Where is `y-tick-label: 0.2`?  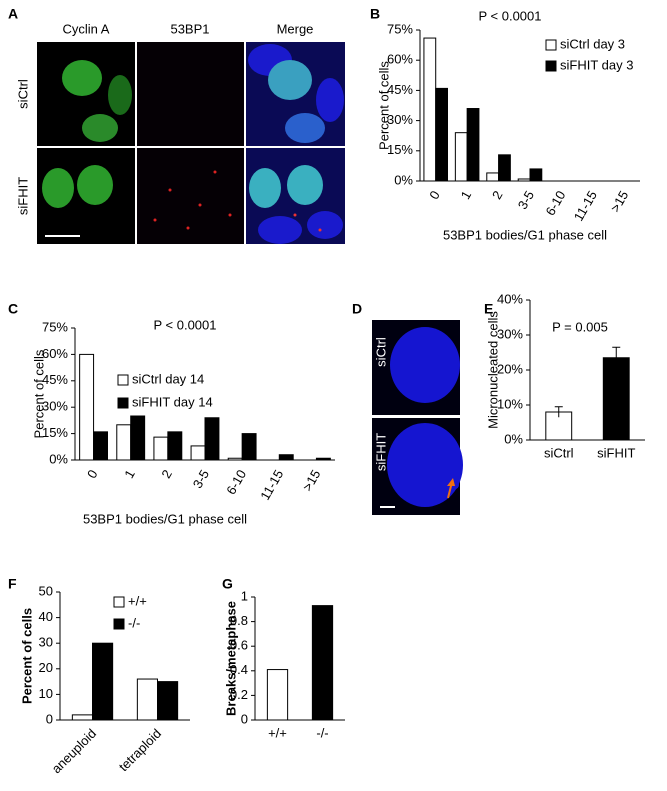 y-tick-label: 0.2 is located at coordinates (239, 694).